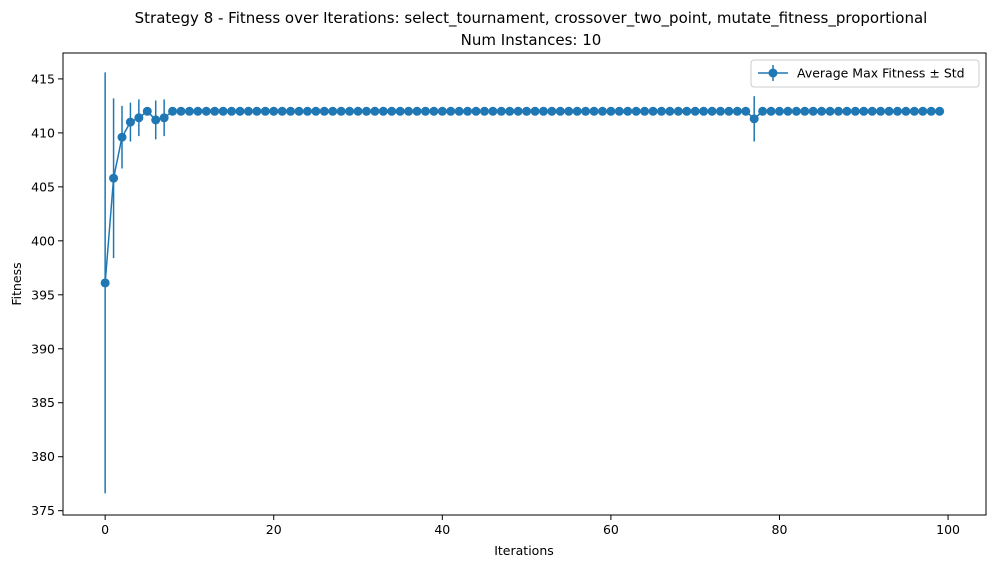 This screenshot has height=568, width=1005. What do you see at coordinates (16, 283) in the screenshot?
I see `y-axis-label: Fitness` at bounding box center [16, 283].